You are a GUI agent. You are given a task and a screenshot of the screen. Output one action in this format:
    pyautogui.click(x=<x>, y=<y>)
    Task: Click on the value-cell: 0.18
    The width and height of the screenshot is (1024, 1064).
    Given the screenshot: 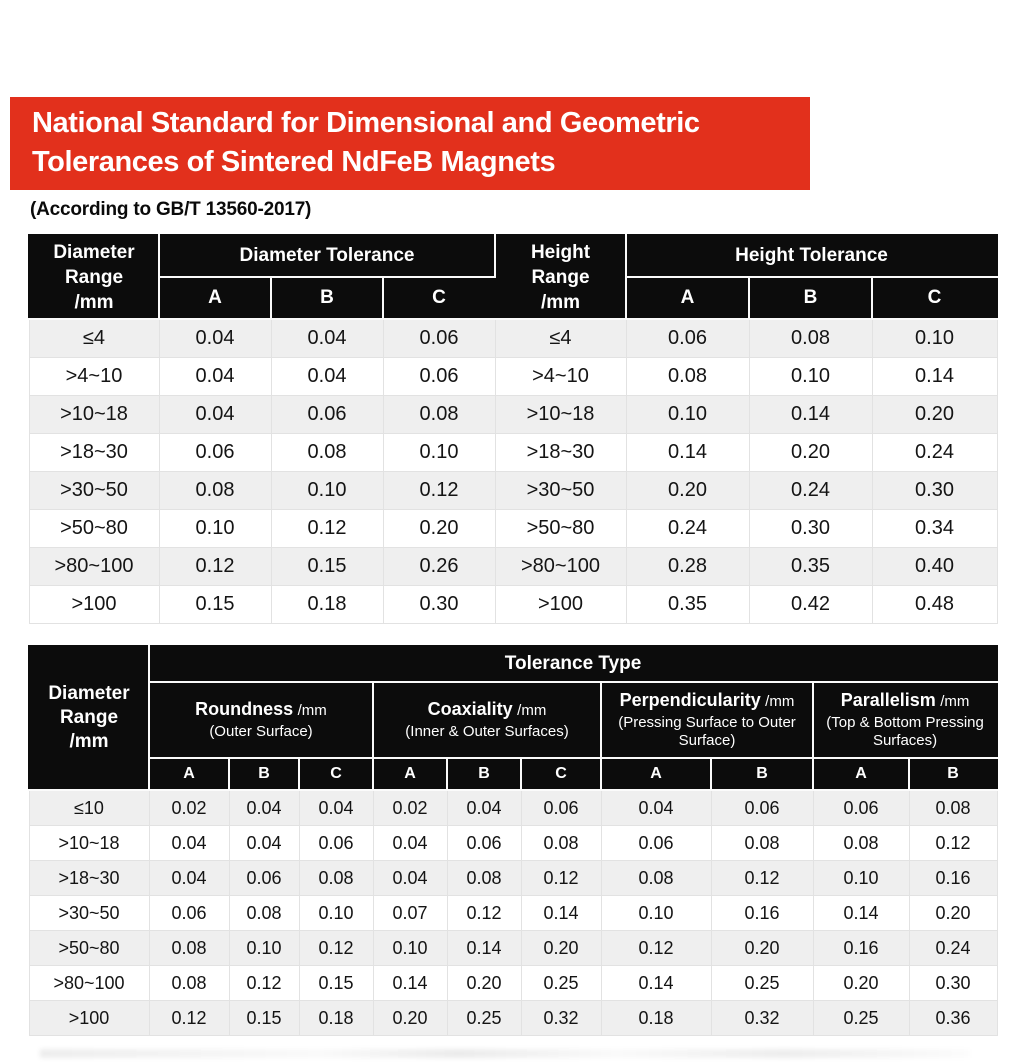 What is the action you would take?
    pyautogui.click(x=327, y=604)
    